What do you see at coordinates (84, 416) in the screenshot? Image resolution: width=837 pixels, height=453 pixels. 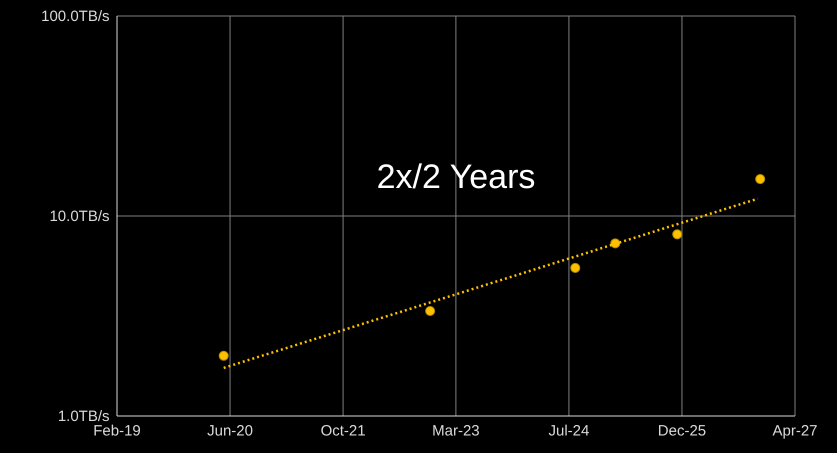 I see `y-tick-label: 1.0TB/s` at bounding box center [84, 416].